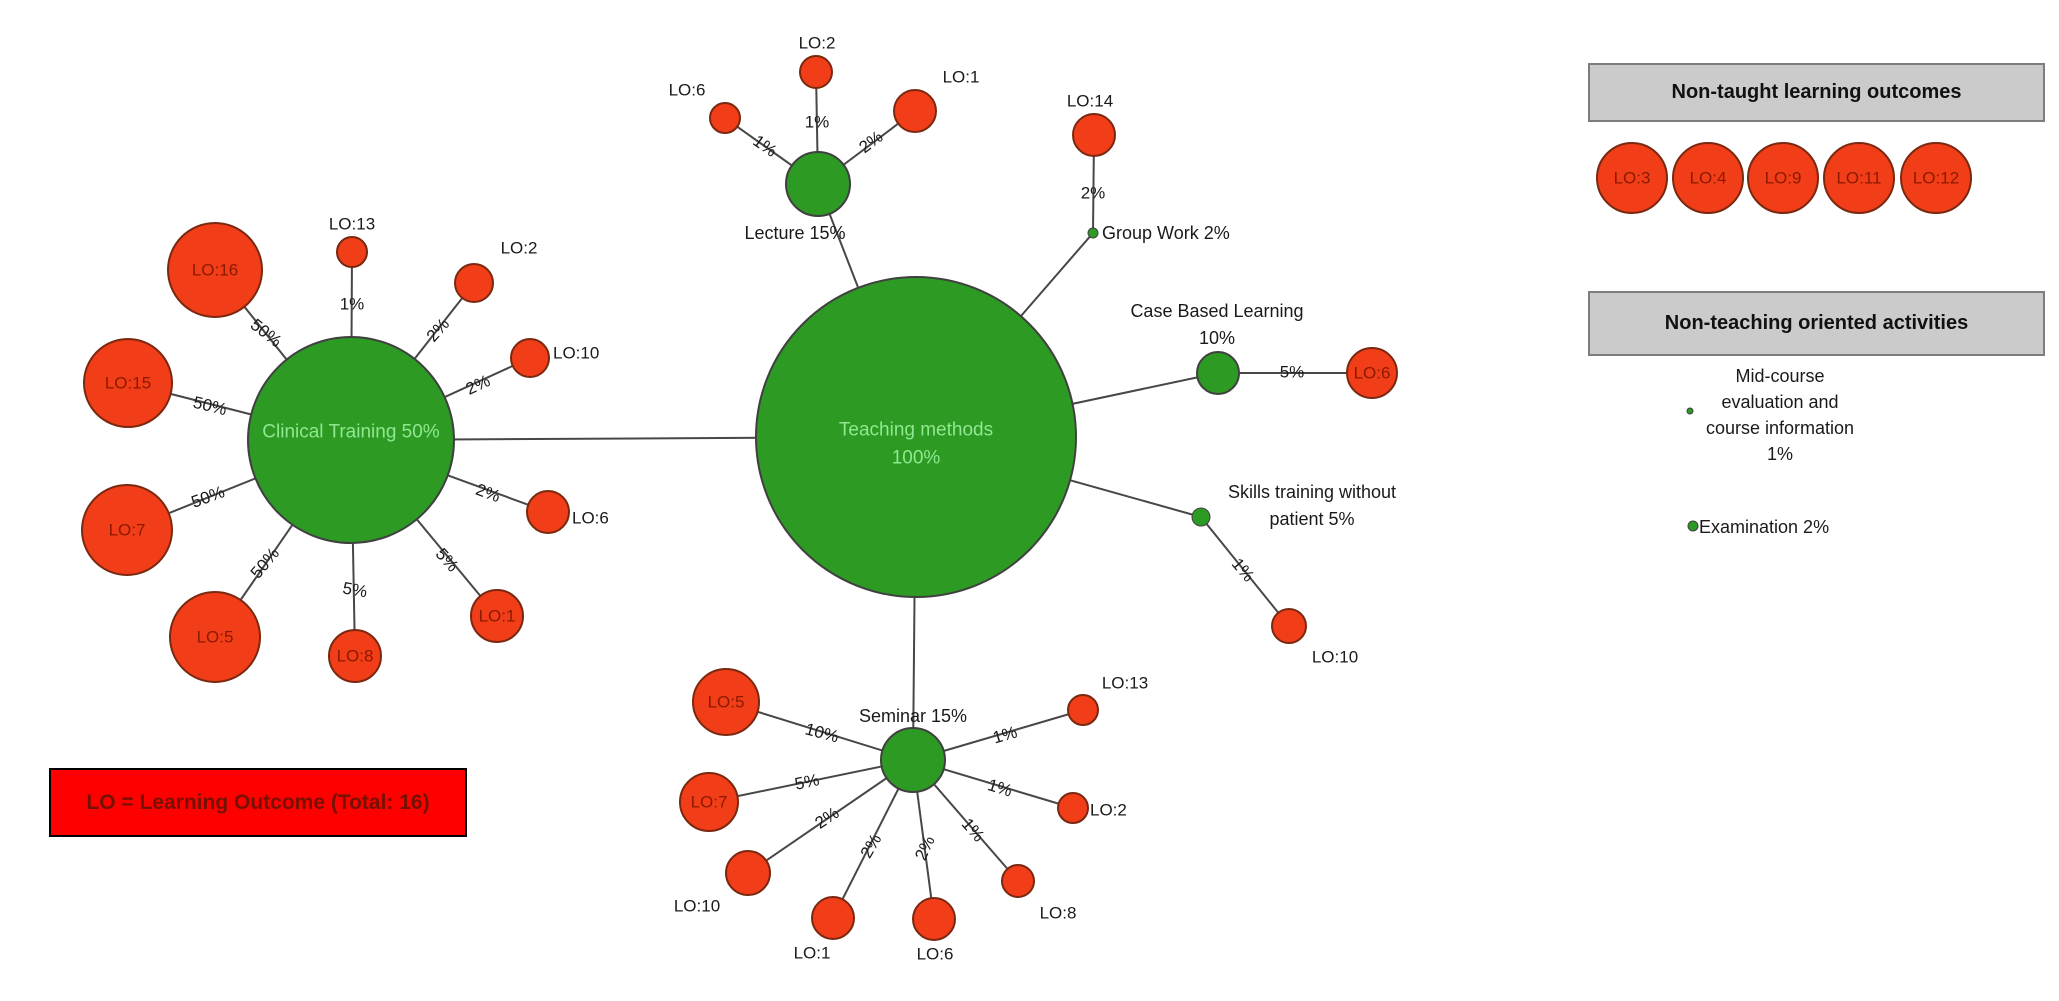 Image resolution: width=2059 pixels, height=1001 pixels. I want to click on node-lo13-sem, so click(1083, 710).